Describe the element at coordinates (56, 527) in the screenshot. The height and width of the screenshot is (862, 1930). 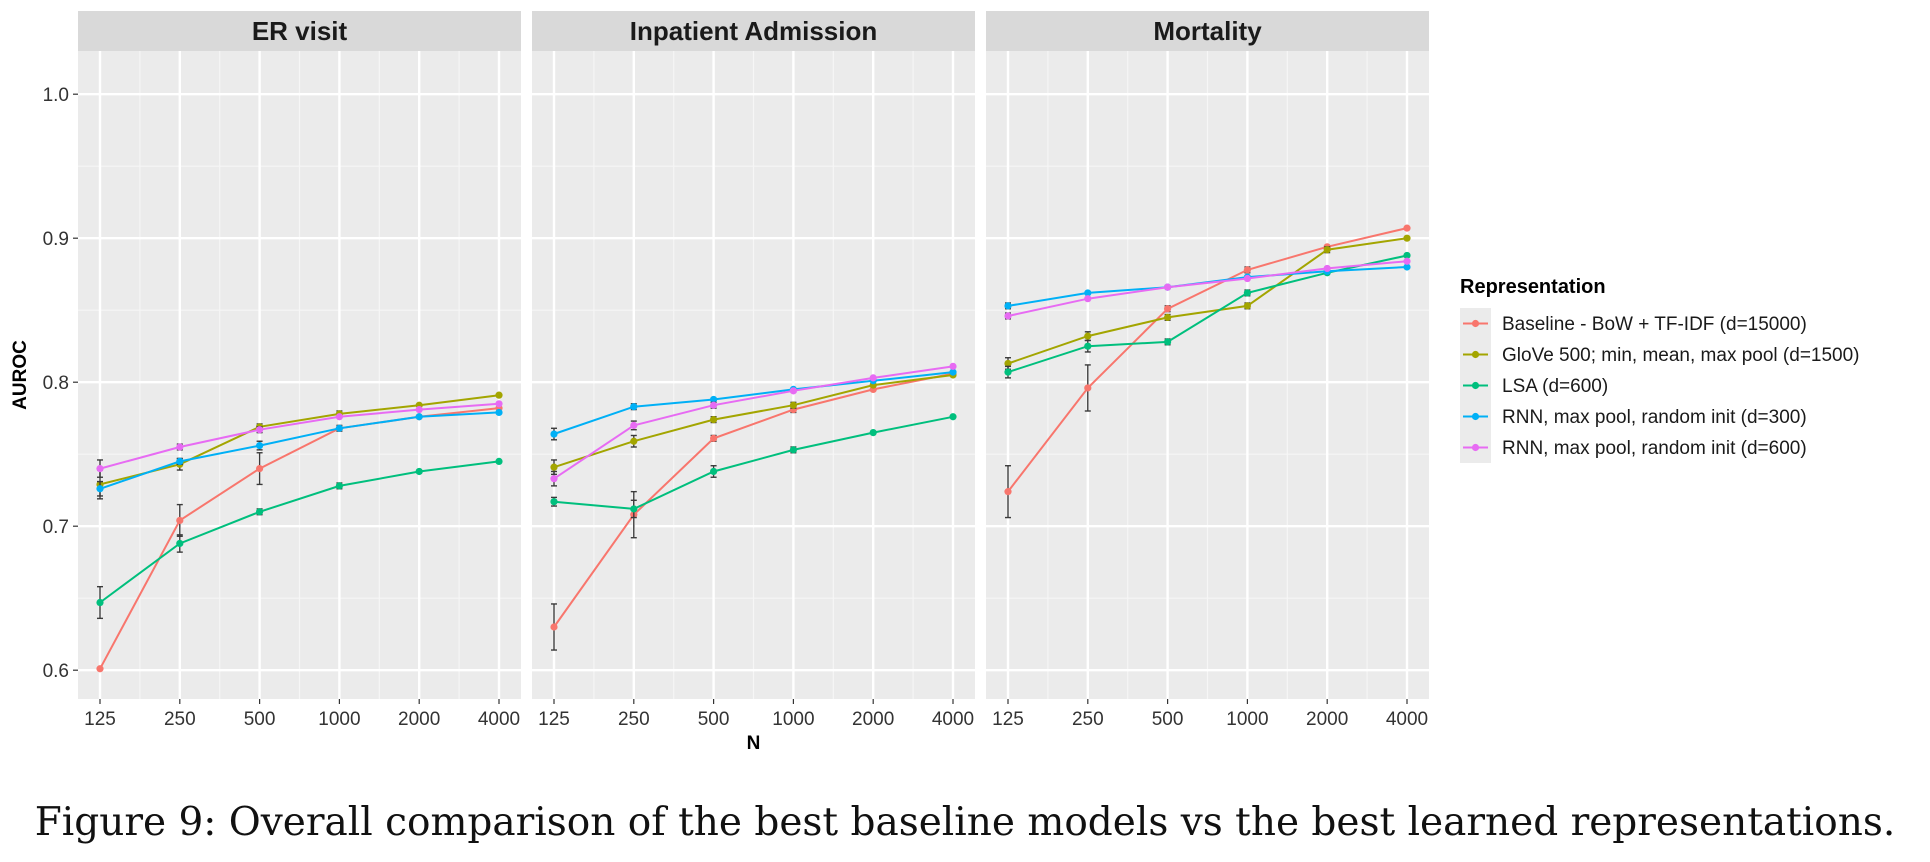
I see `y-tick-label: 0.7` at that location.